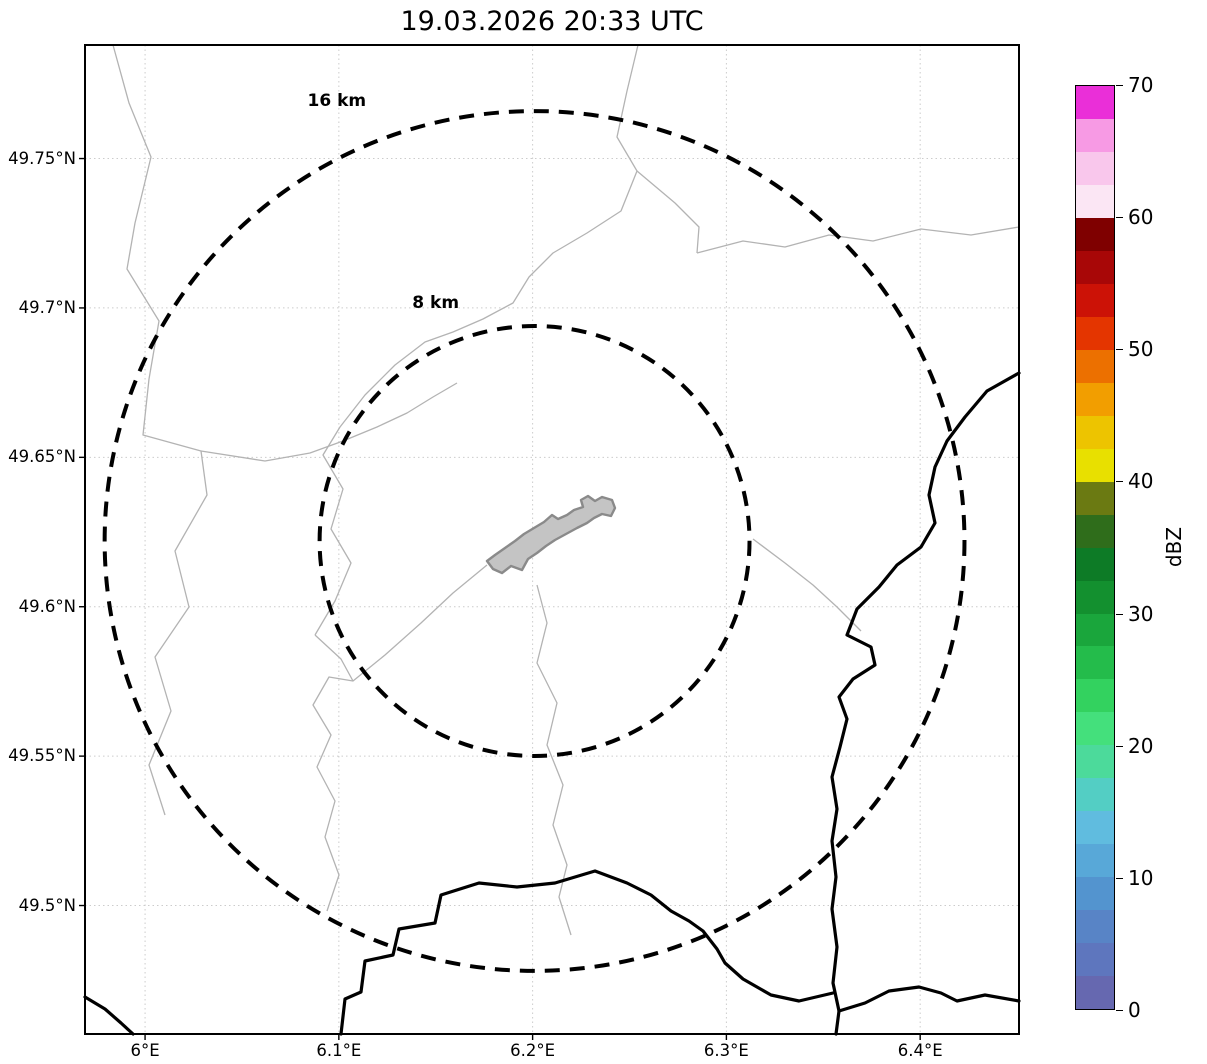  Describe the element at coordinates (920, 1050) in the screenshot. I see `x-tick-label: 6.4°E` at that location.